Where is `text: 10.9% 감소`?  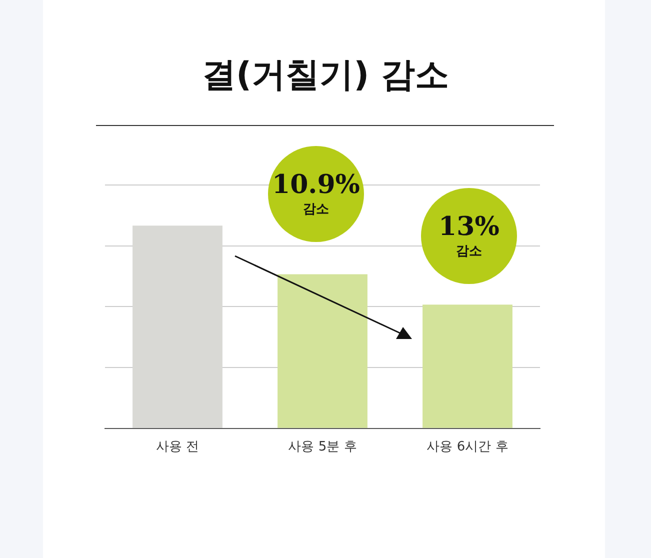 text: 10.9% 감소 is located at coordinates (316, 194).